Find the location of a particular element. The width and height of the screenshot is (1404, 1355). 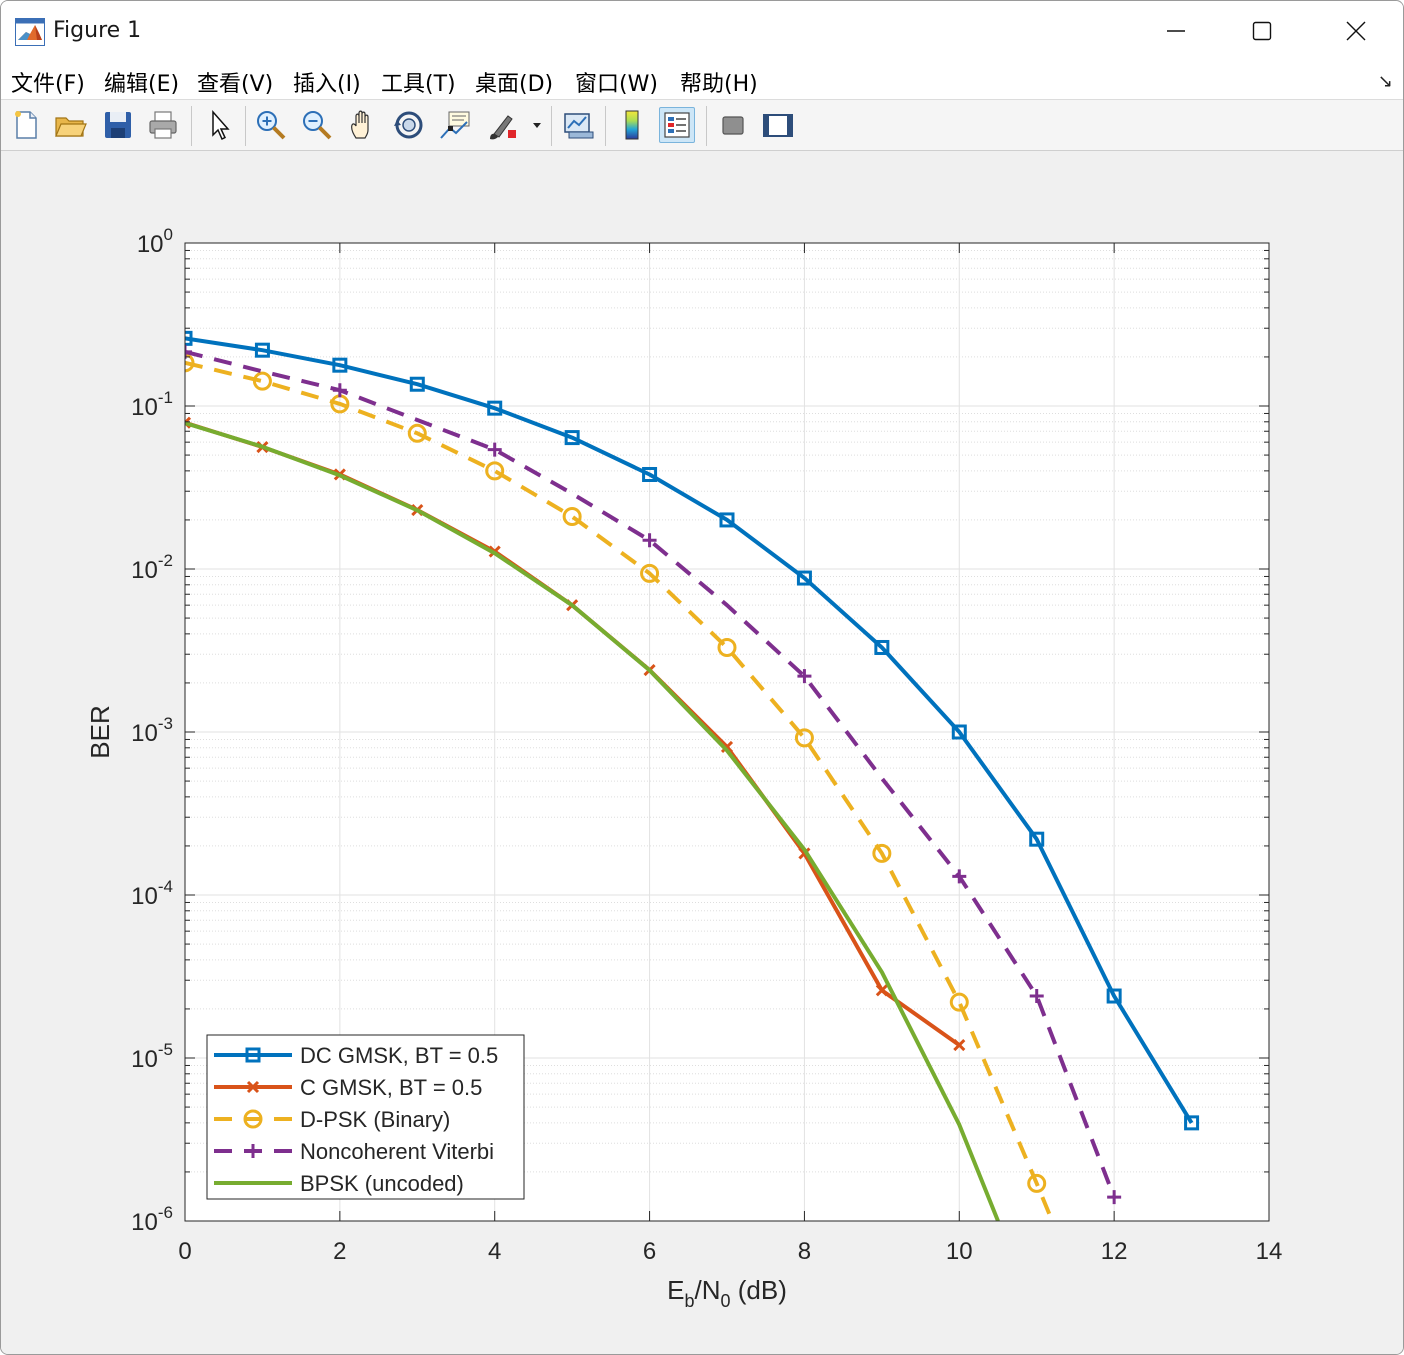

y-tick-label: 10⁻¹ is located at coordinates (152, 404).